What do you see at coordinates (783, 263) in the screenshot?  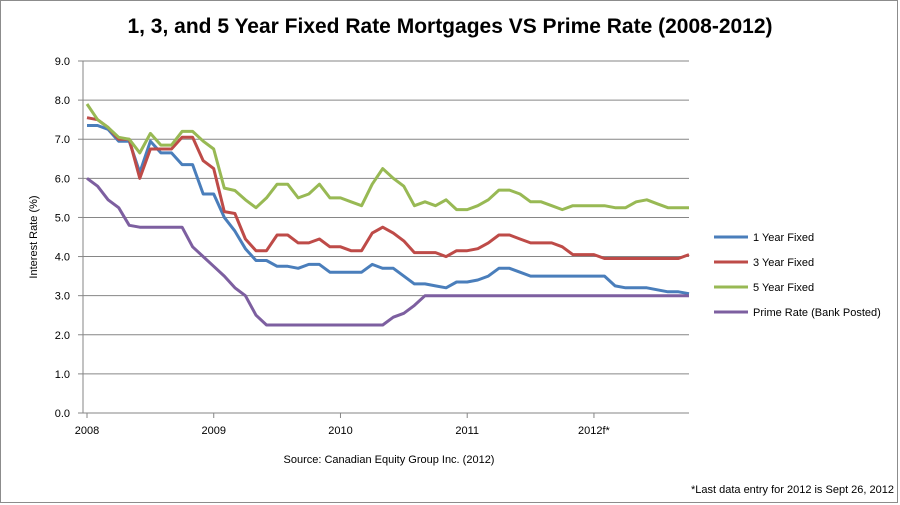 I see `legend-label: 3 Year Fixed` at bounding box center [783, 263].